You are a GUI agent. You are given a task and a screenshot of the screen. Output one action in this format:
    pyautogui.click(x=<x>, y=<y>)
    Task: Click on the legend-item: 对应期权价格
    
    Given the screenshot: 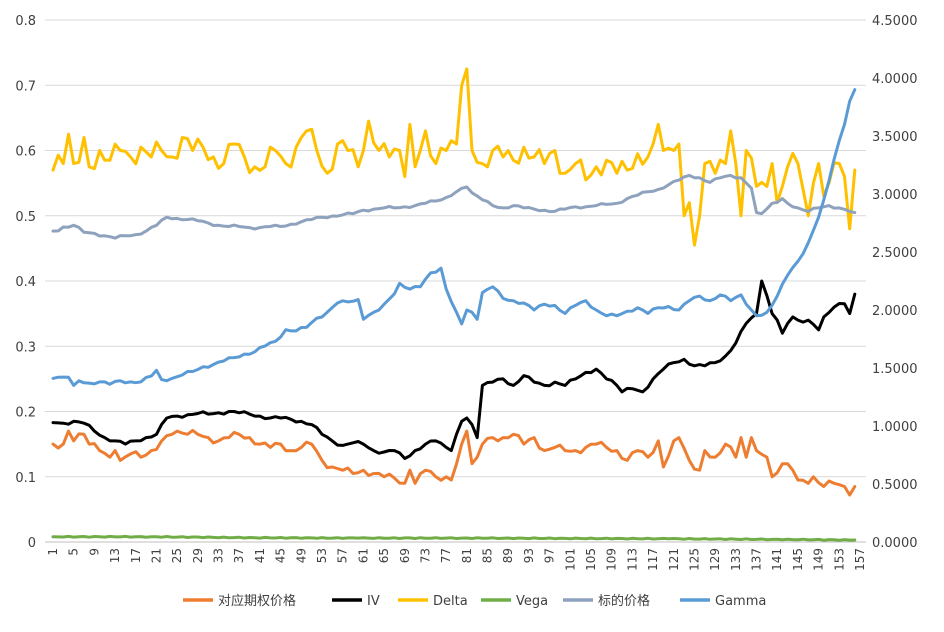 What is the action you would take?
    pyautogui.click(x=239, y=601)
    